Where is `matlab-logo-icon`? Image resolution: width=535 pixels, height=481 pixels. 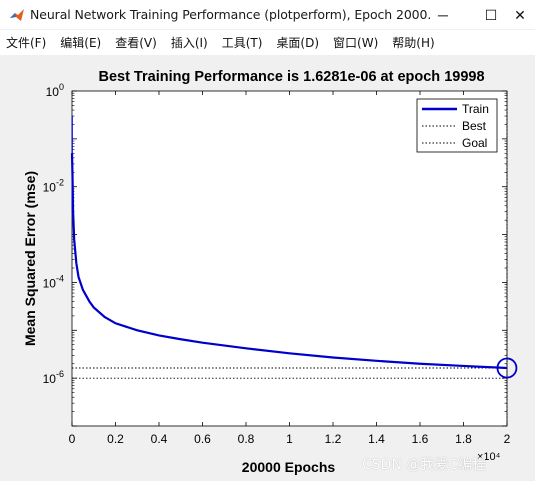
matlab-logo-icon is located at coordinates (17, 15).